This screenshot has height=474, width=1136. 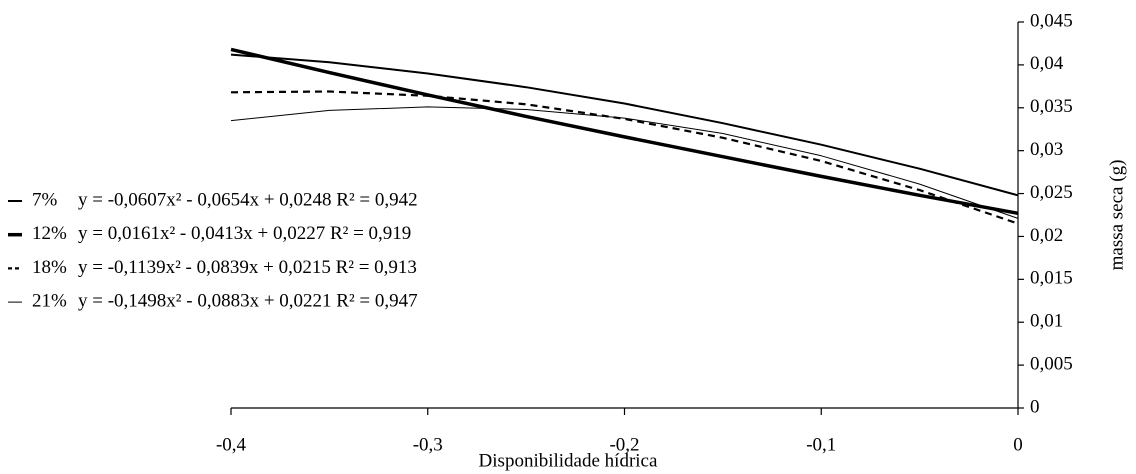 I want to click on y-tick-label: 0,005, so click(x=1051, y=363).